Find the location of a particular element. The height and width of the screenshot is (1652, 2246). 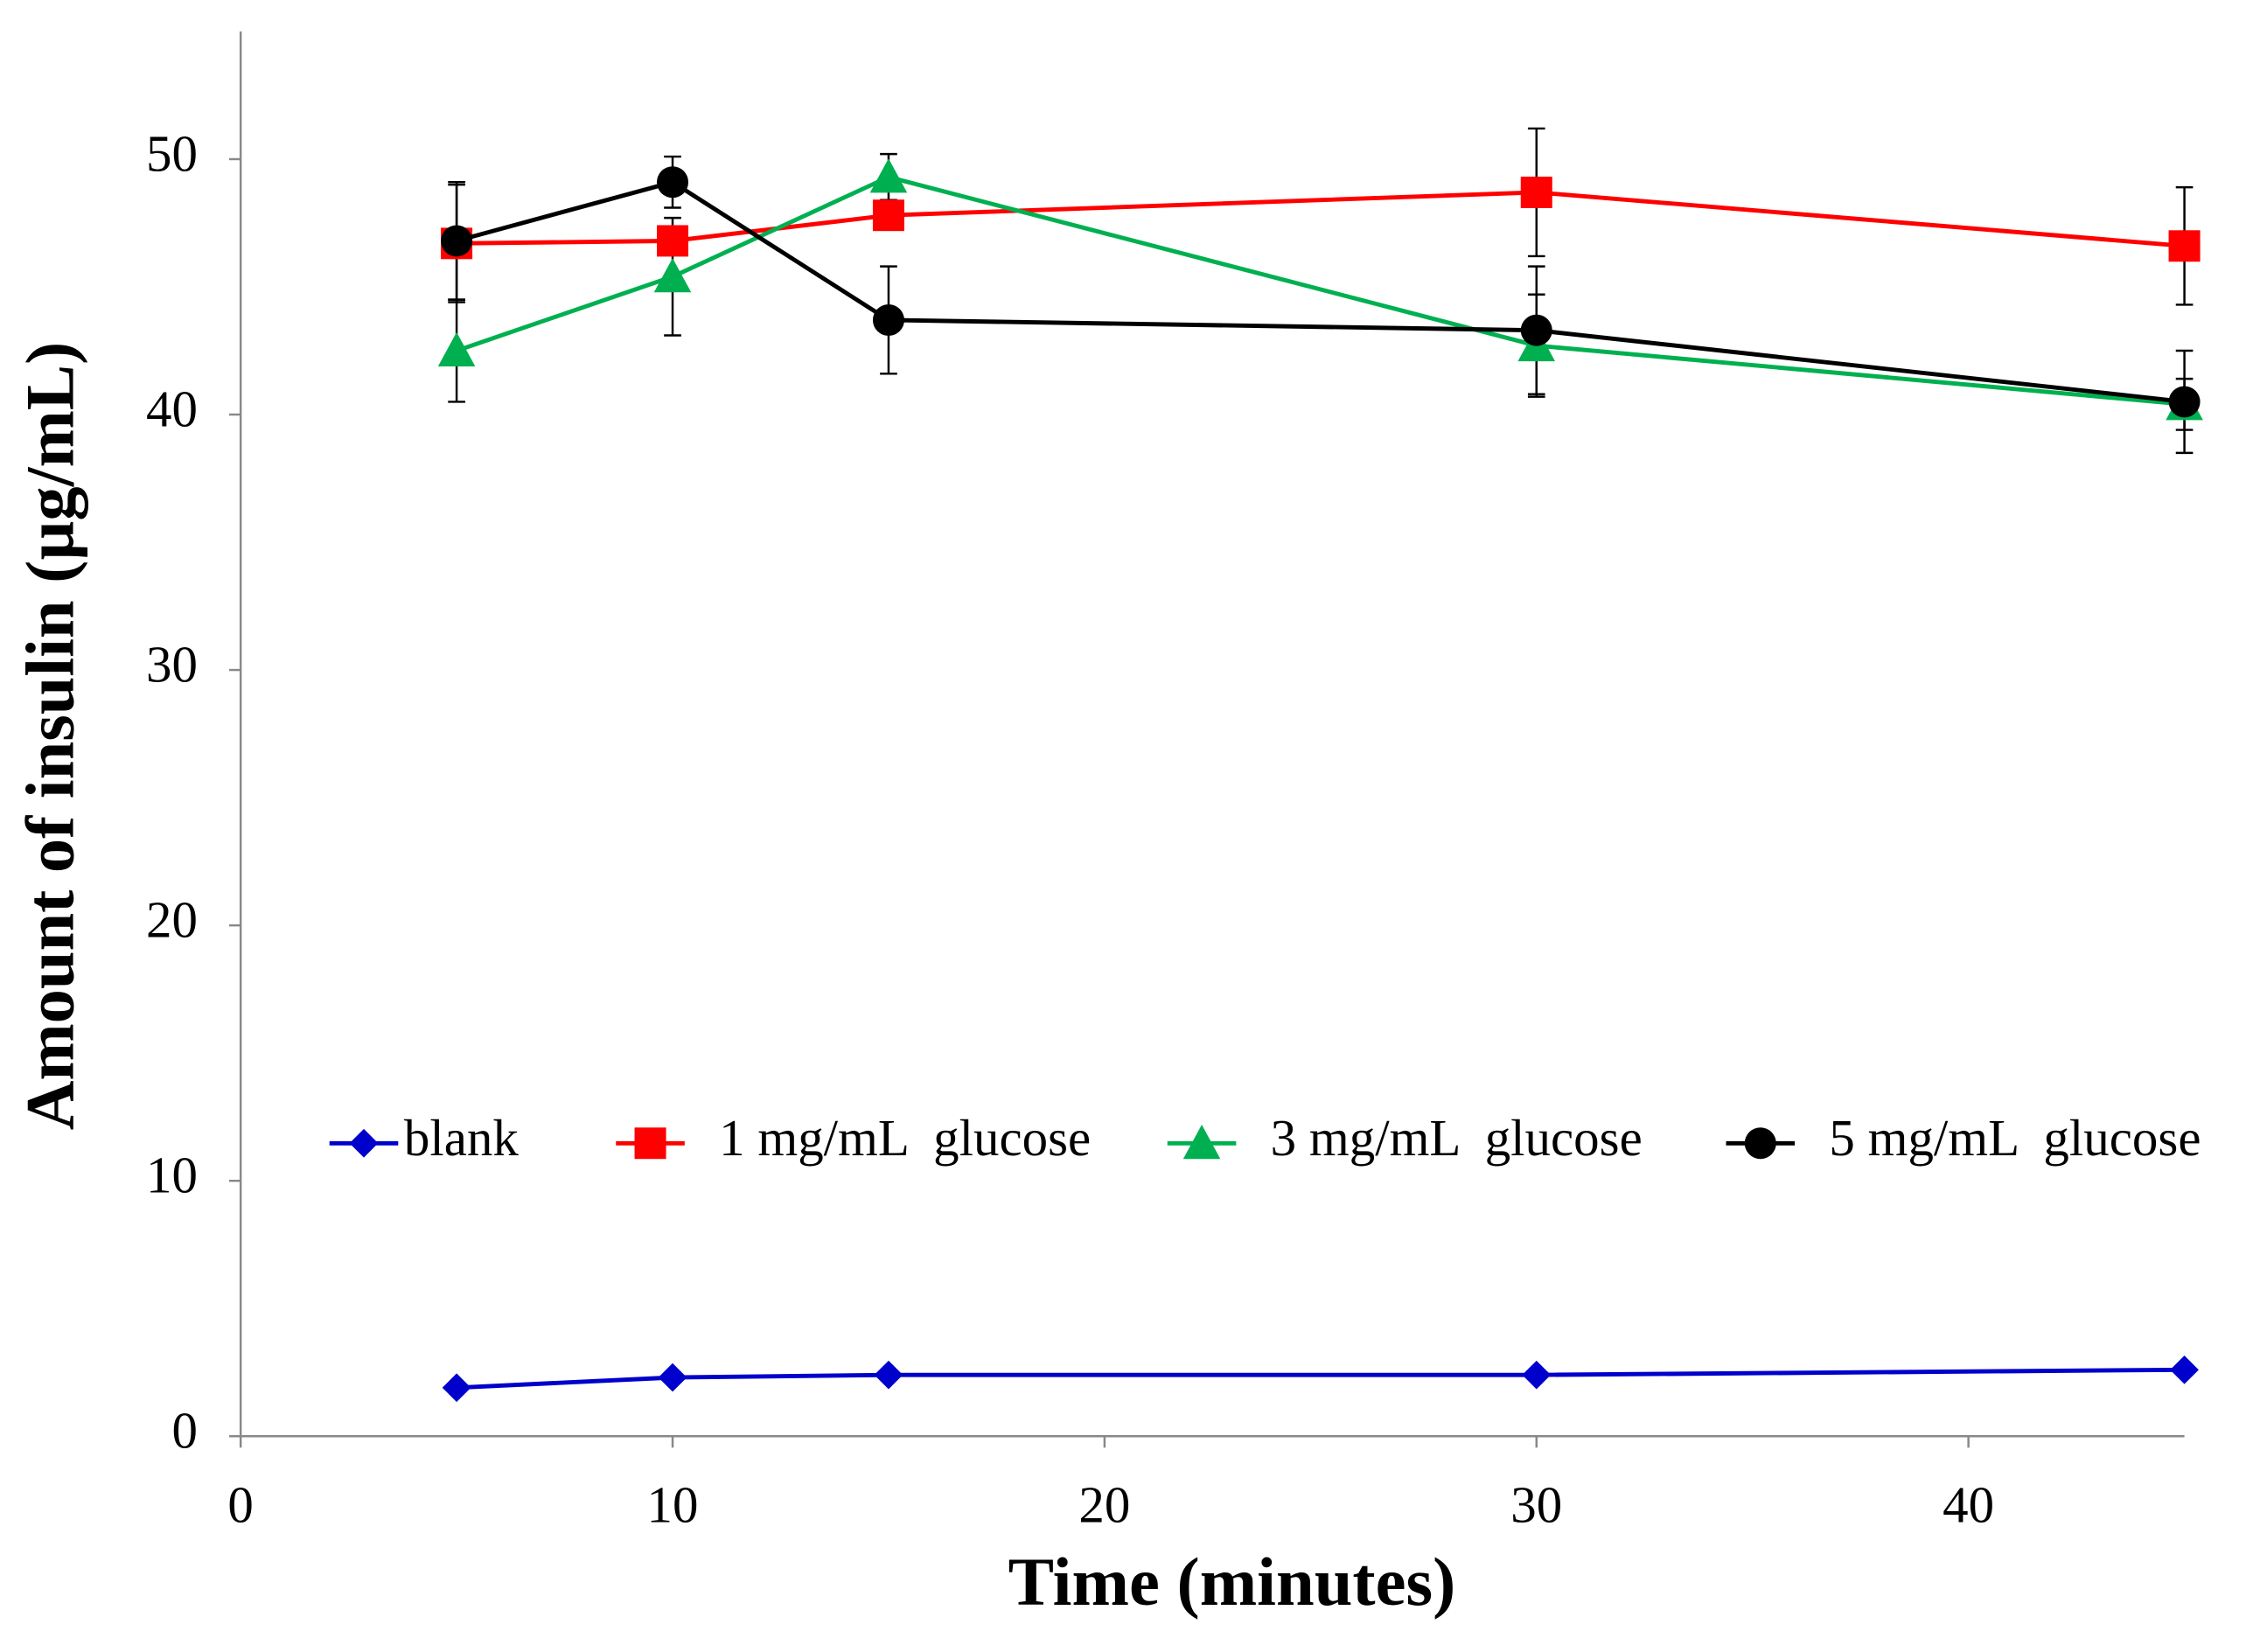

x-tick-label: 20 is located at coordinates (1104, 1505).